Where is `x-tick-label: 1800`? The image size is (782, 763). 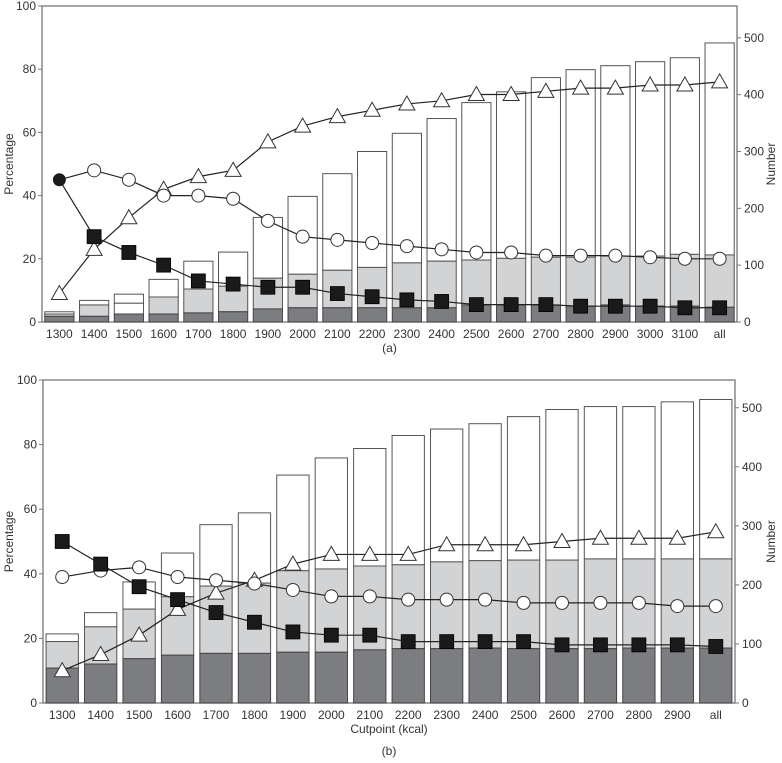
x-tick-label: 1800 is located at coordinates (233, 334).